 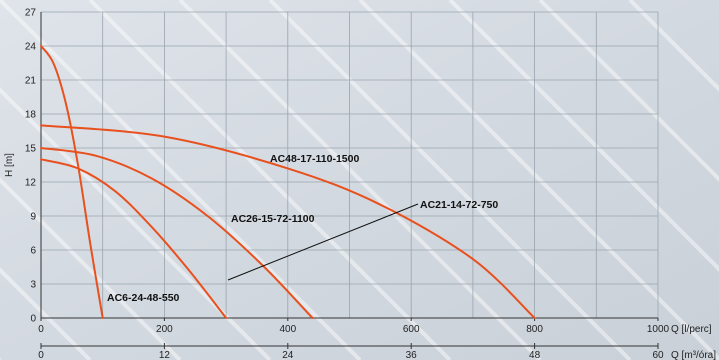 I want to click on y-tick-label: 18, so click(x=31, y=115).